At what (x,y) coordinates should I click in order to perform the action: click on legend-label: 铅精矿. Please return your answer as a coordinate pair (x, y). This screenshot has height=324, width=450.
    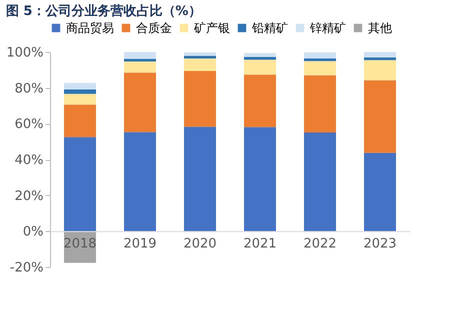
    Looking at the image, I should click on (269, 28).